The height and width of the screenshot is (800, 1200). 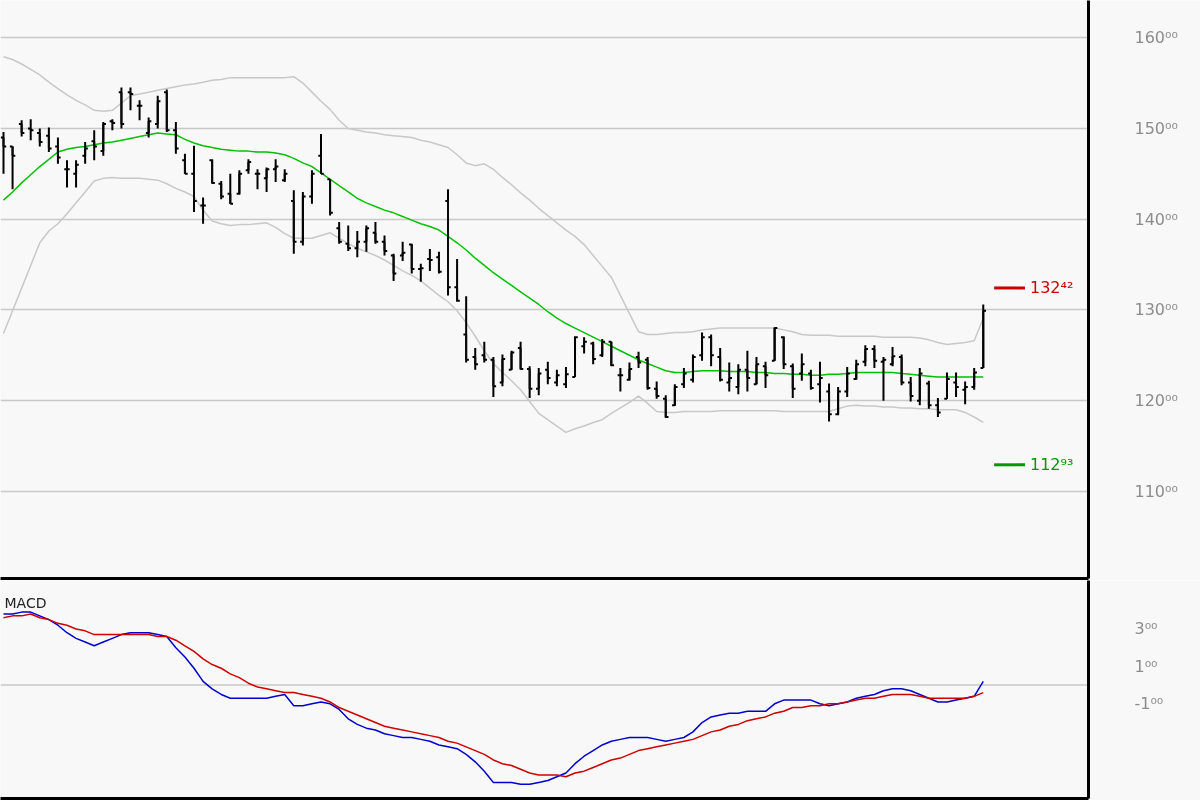 What do you see at coordinates (25, 602) in the screenshot?
I see `text: MACD` at bounding box center [25, 602].